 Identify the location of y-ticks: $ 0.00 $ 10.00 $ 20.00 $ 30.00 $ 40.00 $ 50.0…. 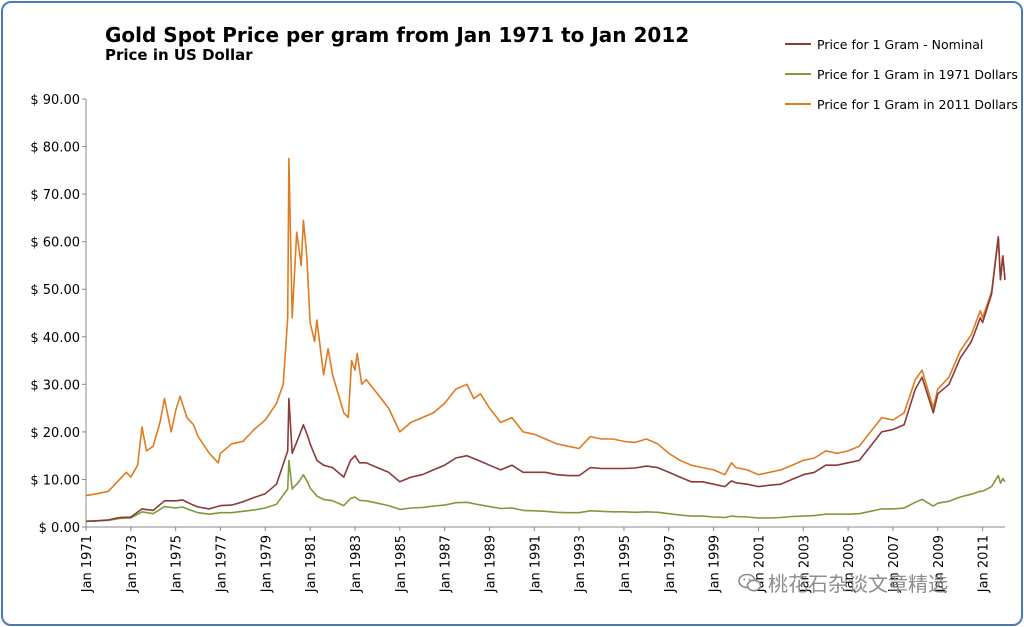
(58, 314).